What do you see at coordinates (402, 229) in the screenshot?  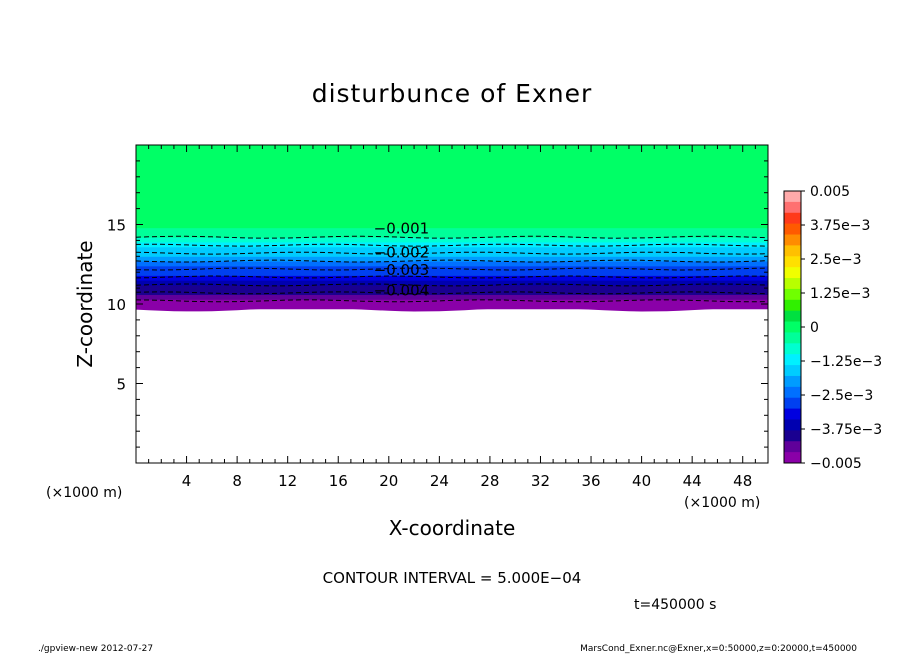 I see `contour-label: −0.001` at bounding box center [402, 229].